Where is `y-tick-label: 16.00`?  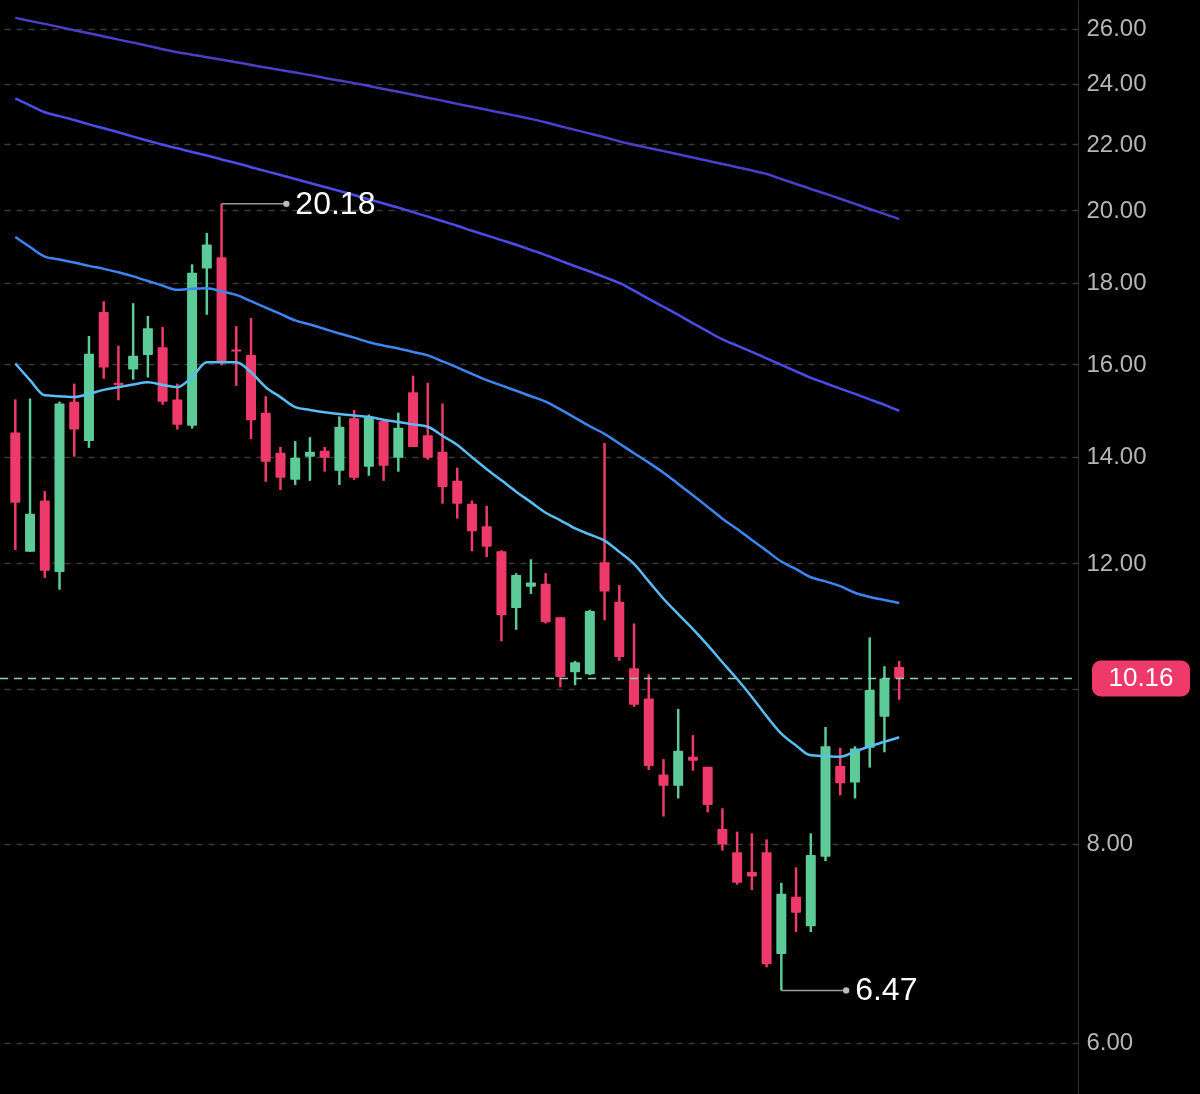
y-tick-label: 16.00 is located at coordinates (1116, 363).